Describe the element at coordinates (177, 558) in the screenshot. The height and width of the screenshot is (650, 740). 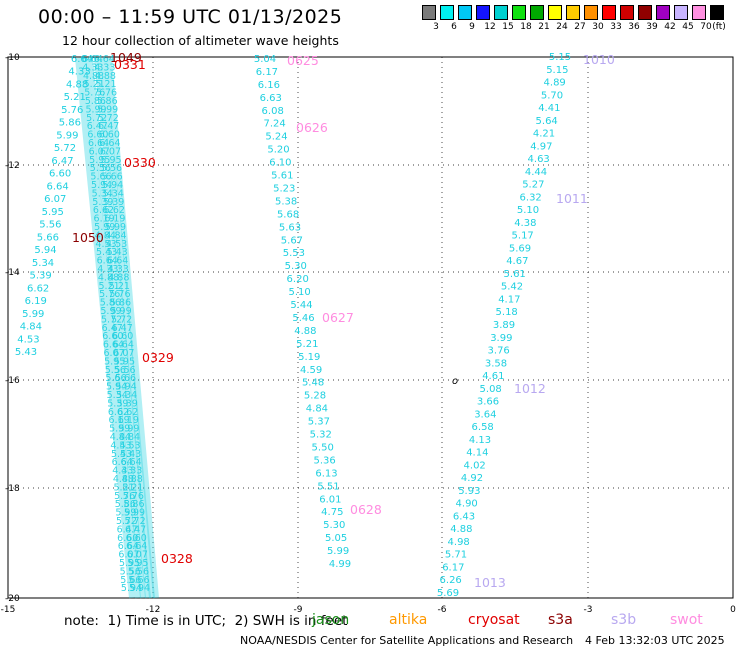
I see `pass-label-cryosat: 0328` at that location.